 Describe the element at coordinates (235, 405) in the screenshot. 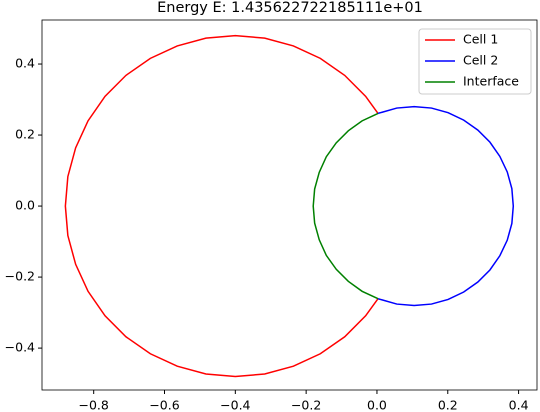

I see `x-tick-label: −0.4` at that location.